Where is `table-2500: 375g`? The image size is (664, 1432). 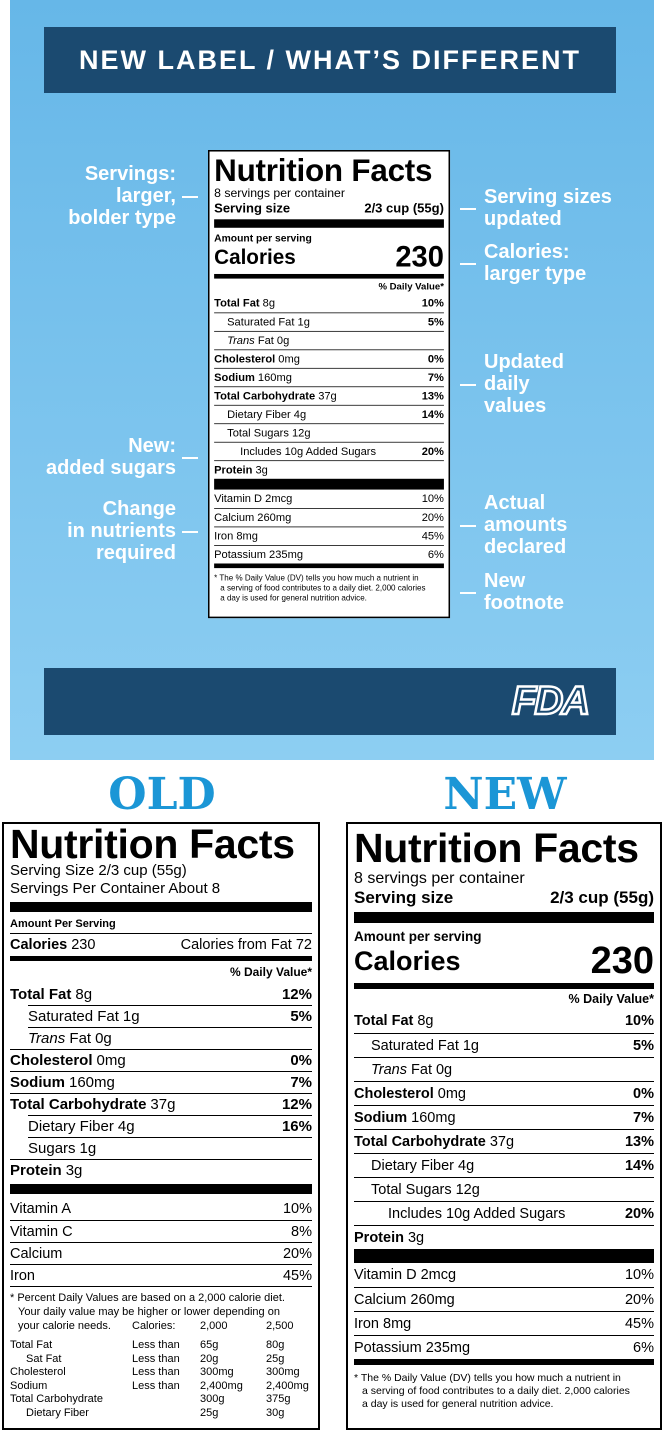 table-2500: 375g is located at coordinates (278, 1399).